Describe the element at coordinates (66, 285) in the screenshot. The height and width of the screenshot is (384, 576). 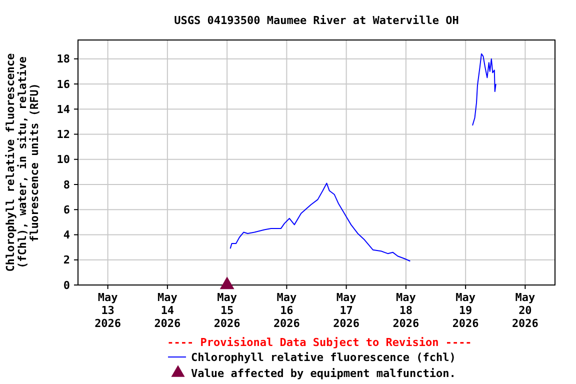
I see `y-tick-label: 0` at that location.